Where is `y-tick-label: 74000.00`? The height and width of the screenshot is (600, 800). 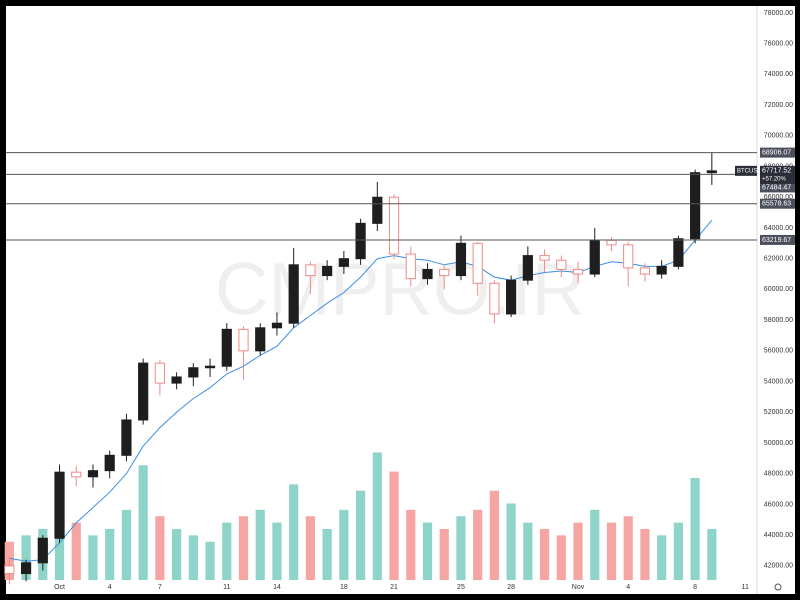 y-tick-label: 74000.00 is located at coordinates (778, 74).